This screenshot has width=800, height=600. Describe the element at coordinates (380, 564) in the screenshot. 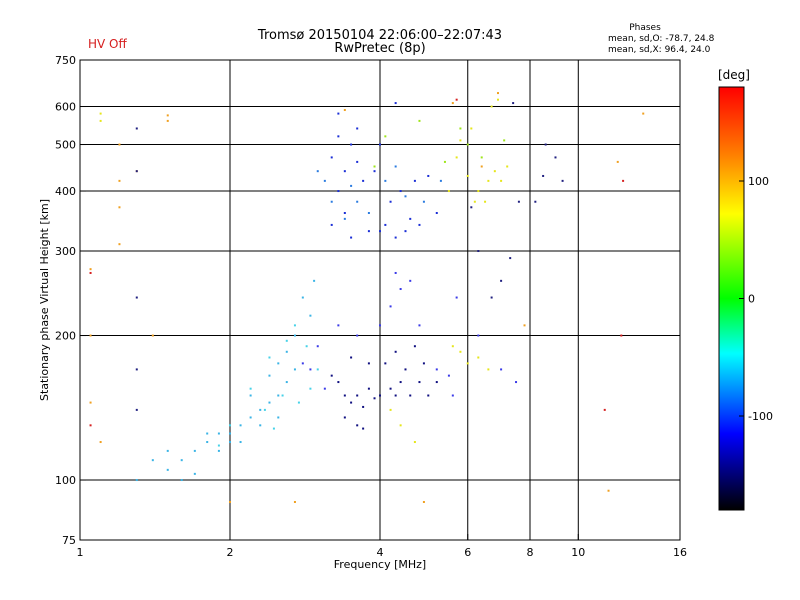

I see `x-axis-label: Frequency [MHz]` at that location.